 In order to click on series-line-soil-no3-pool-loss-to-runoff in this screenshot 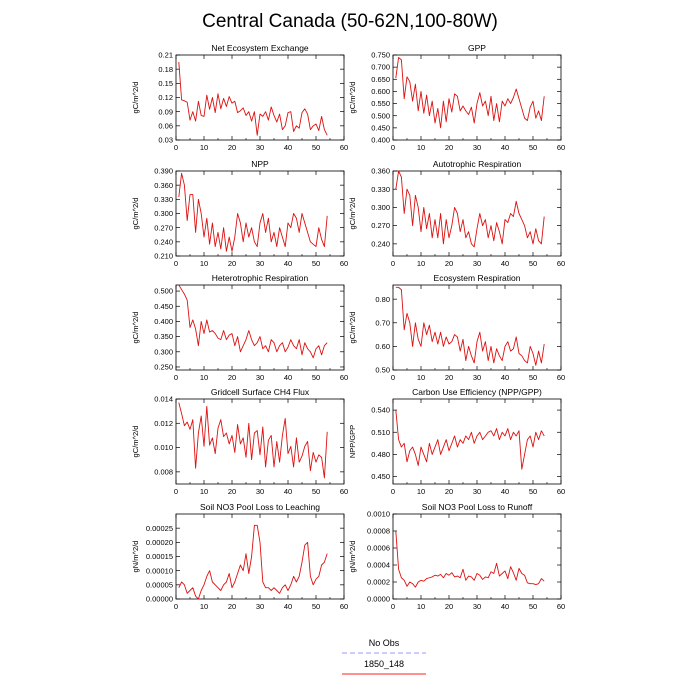, I will do `click(470, 559)`.